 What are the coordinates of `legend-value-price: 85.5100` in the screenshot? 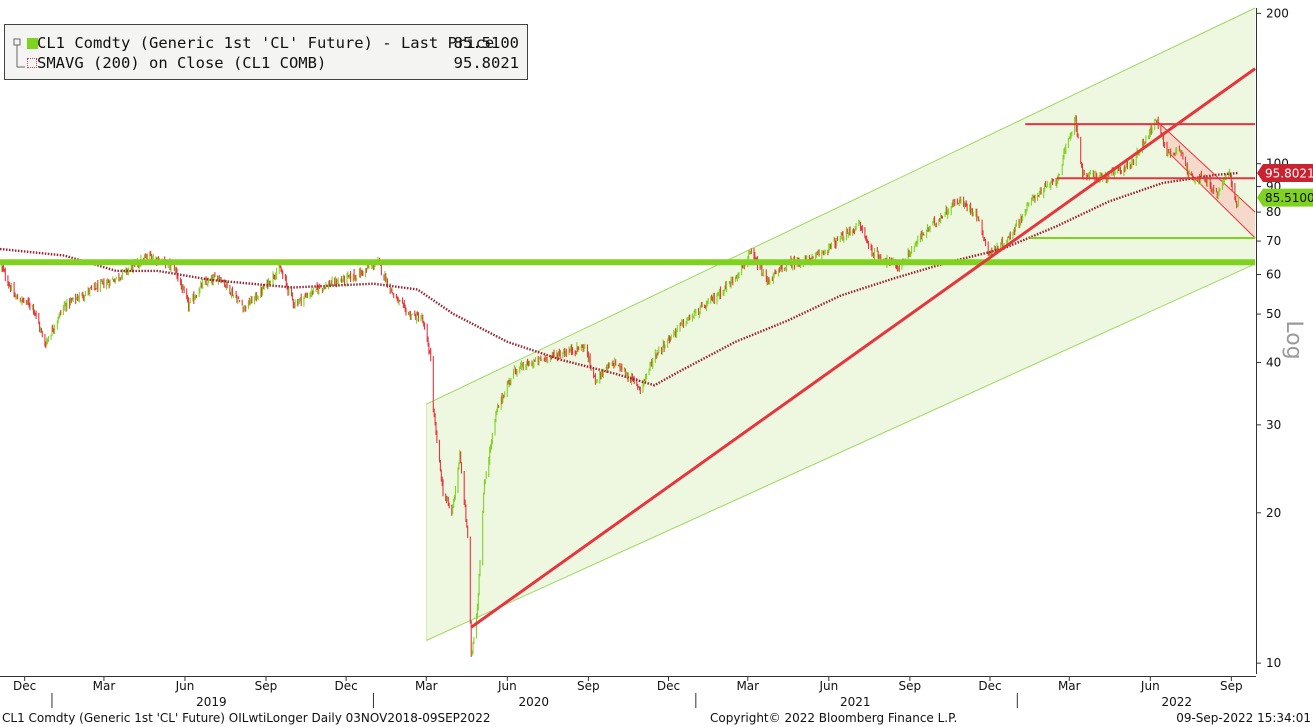 It's located at (486, 43).